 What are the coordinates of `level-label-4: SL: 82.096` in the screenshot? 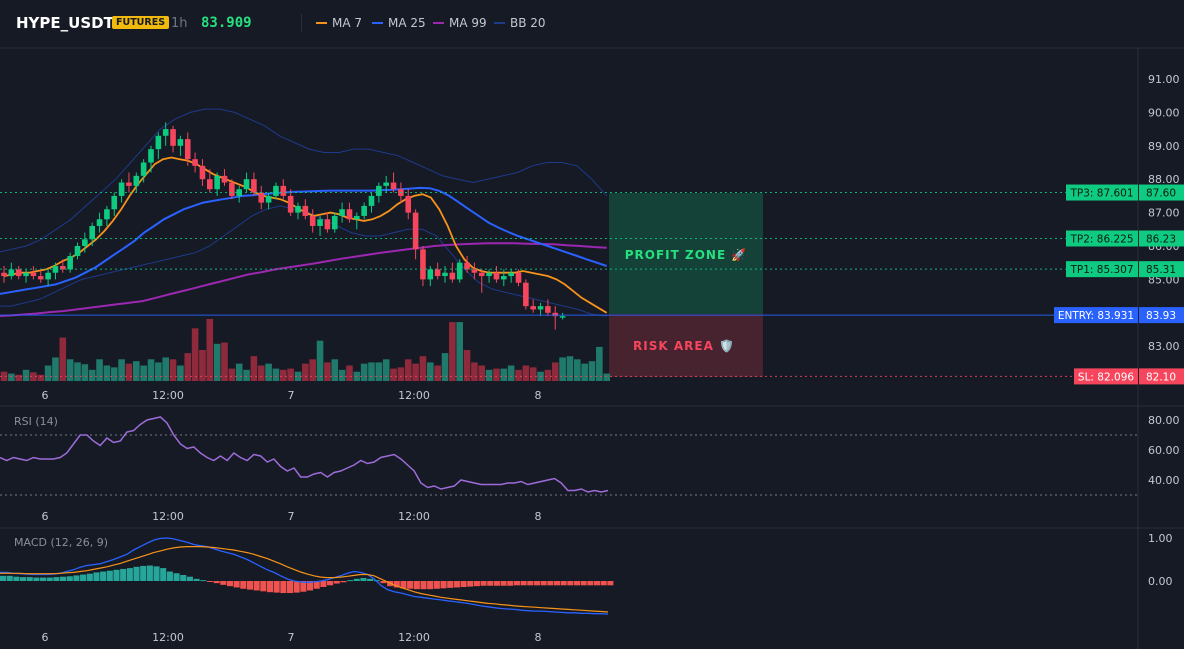 It's located at (1106, 377).